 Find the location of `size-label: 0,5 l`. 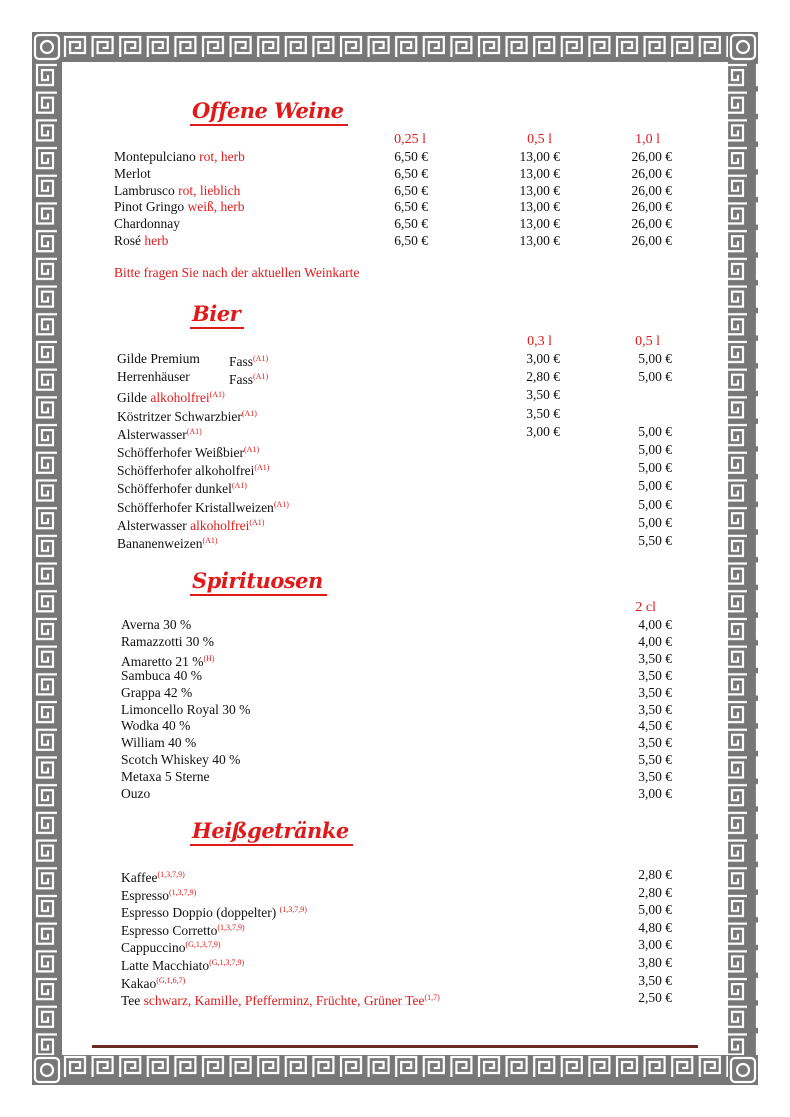

size-label: 0,5 l is located at coordinates (647, 341).